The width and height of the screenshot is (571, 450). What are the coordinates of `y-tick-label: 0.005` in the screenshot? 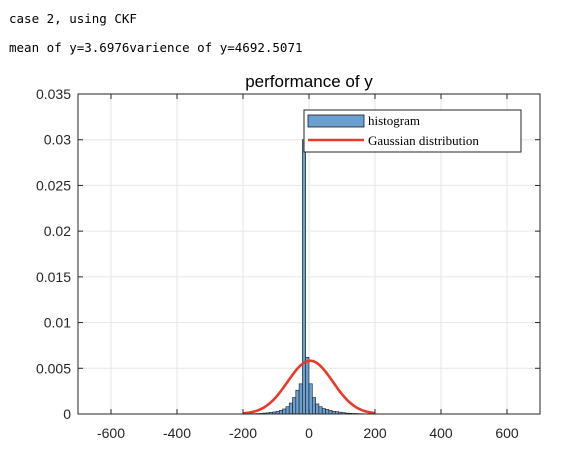 It's located at (53, 368).